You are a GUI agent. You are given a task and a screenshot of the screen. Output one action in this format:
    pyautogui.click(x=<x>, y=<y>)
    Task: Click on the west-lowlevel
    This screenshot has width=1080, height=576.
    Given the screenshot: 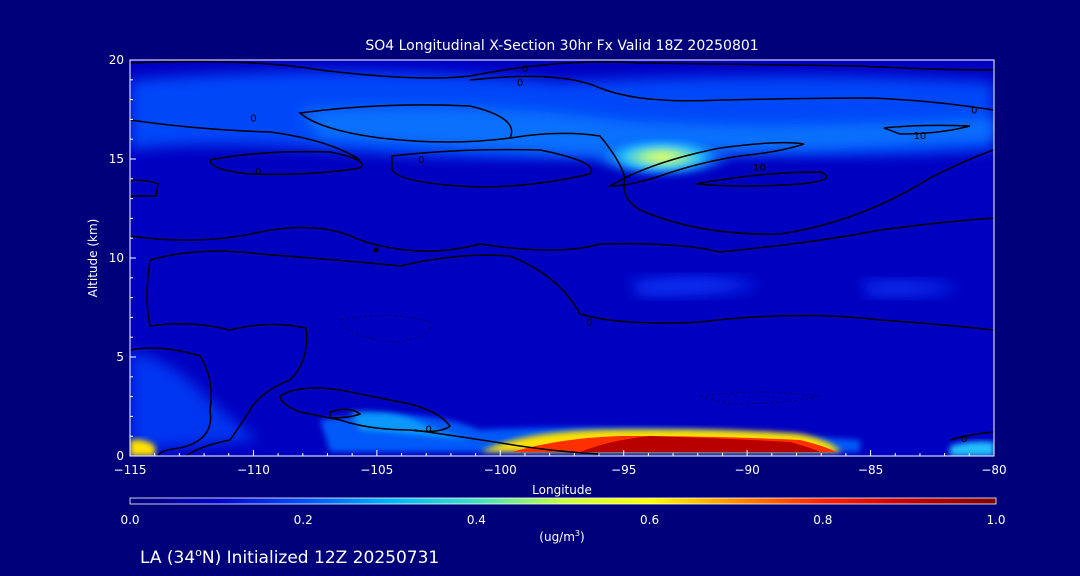 What is the action you would take?
    pyautogui.click(x=195, y=401)
    